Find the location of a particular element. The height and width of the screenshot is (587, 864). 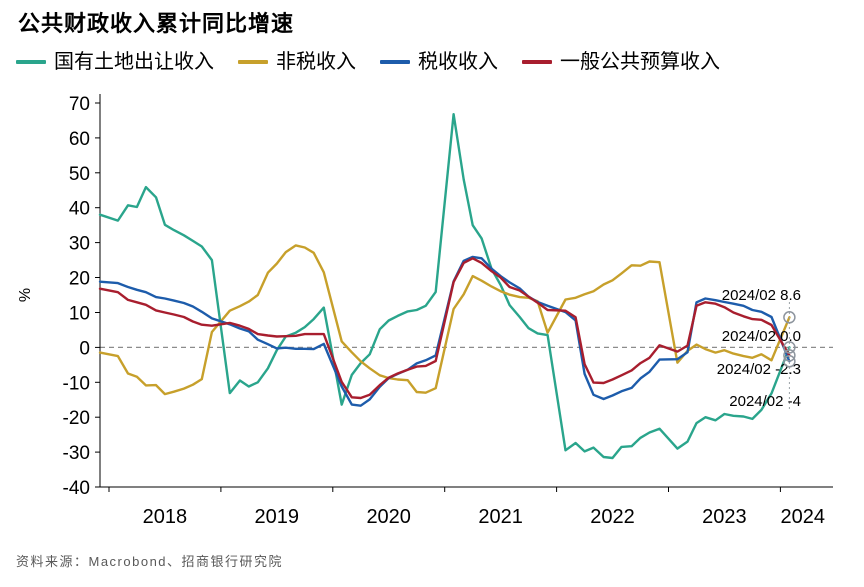

x-tick-label: 2023 is located at coordinates (724, 517).